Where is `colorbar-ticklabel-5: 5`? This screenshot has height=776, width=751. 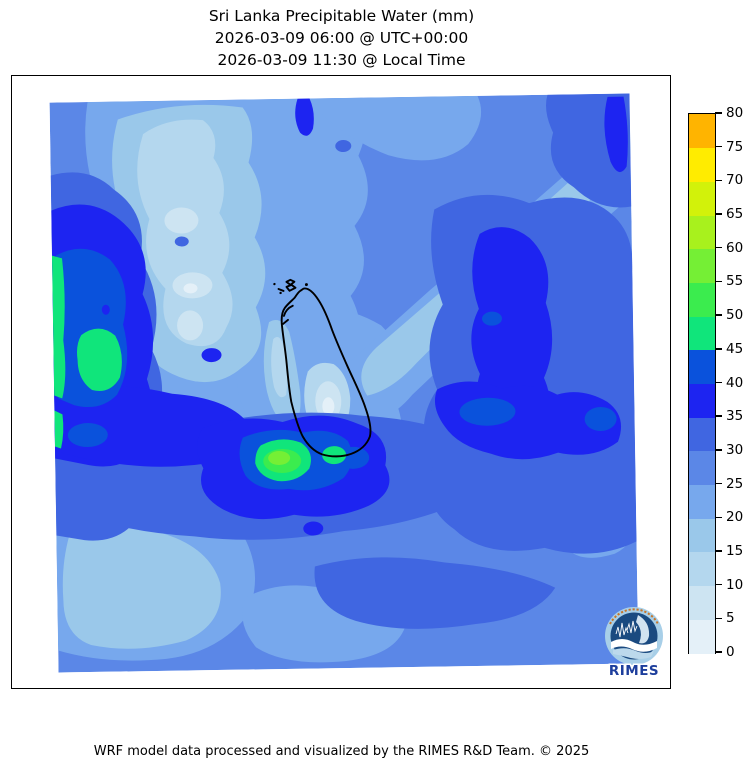
colorbar-ticklabel-5: 5 is located at coordinates (730, 618).